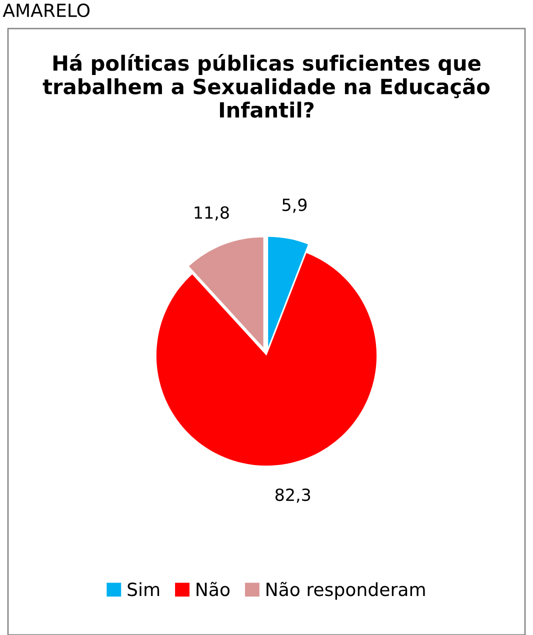 The width and height of the screenshot is (533, 635). Describe the element at coordinates (211, 213) in the screenshot. I see `data-label: 11,8` at that location.